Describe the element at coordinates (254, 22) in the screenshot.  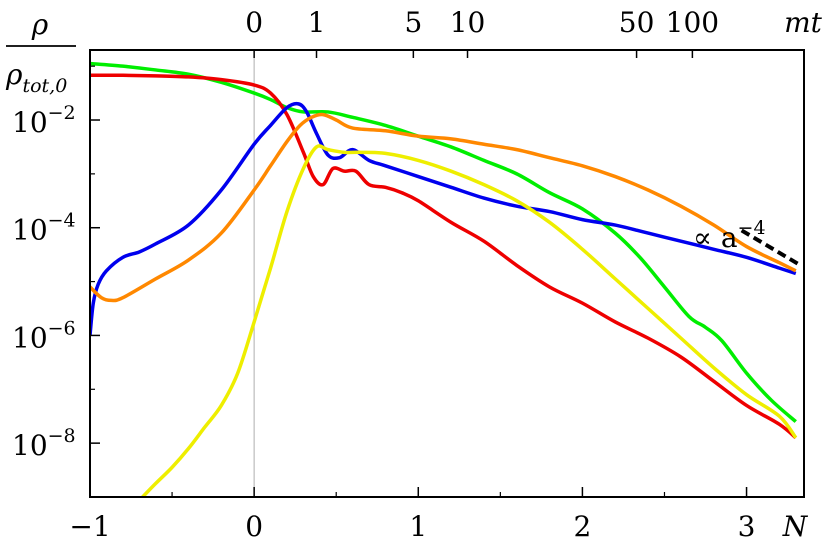
I see `top-tick-label: 0` at that location.